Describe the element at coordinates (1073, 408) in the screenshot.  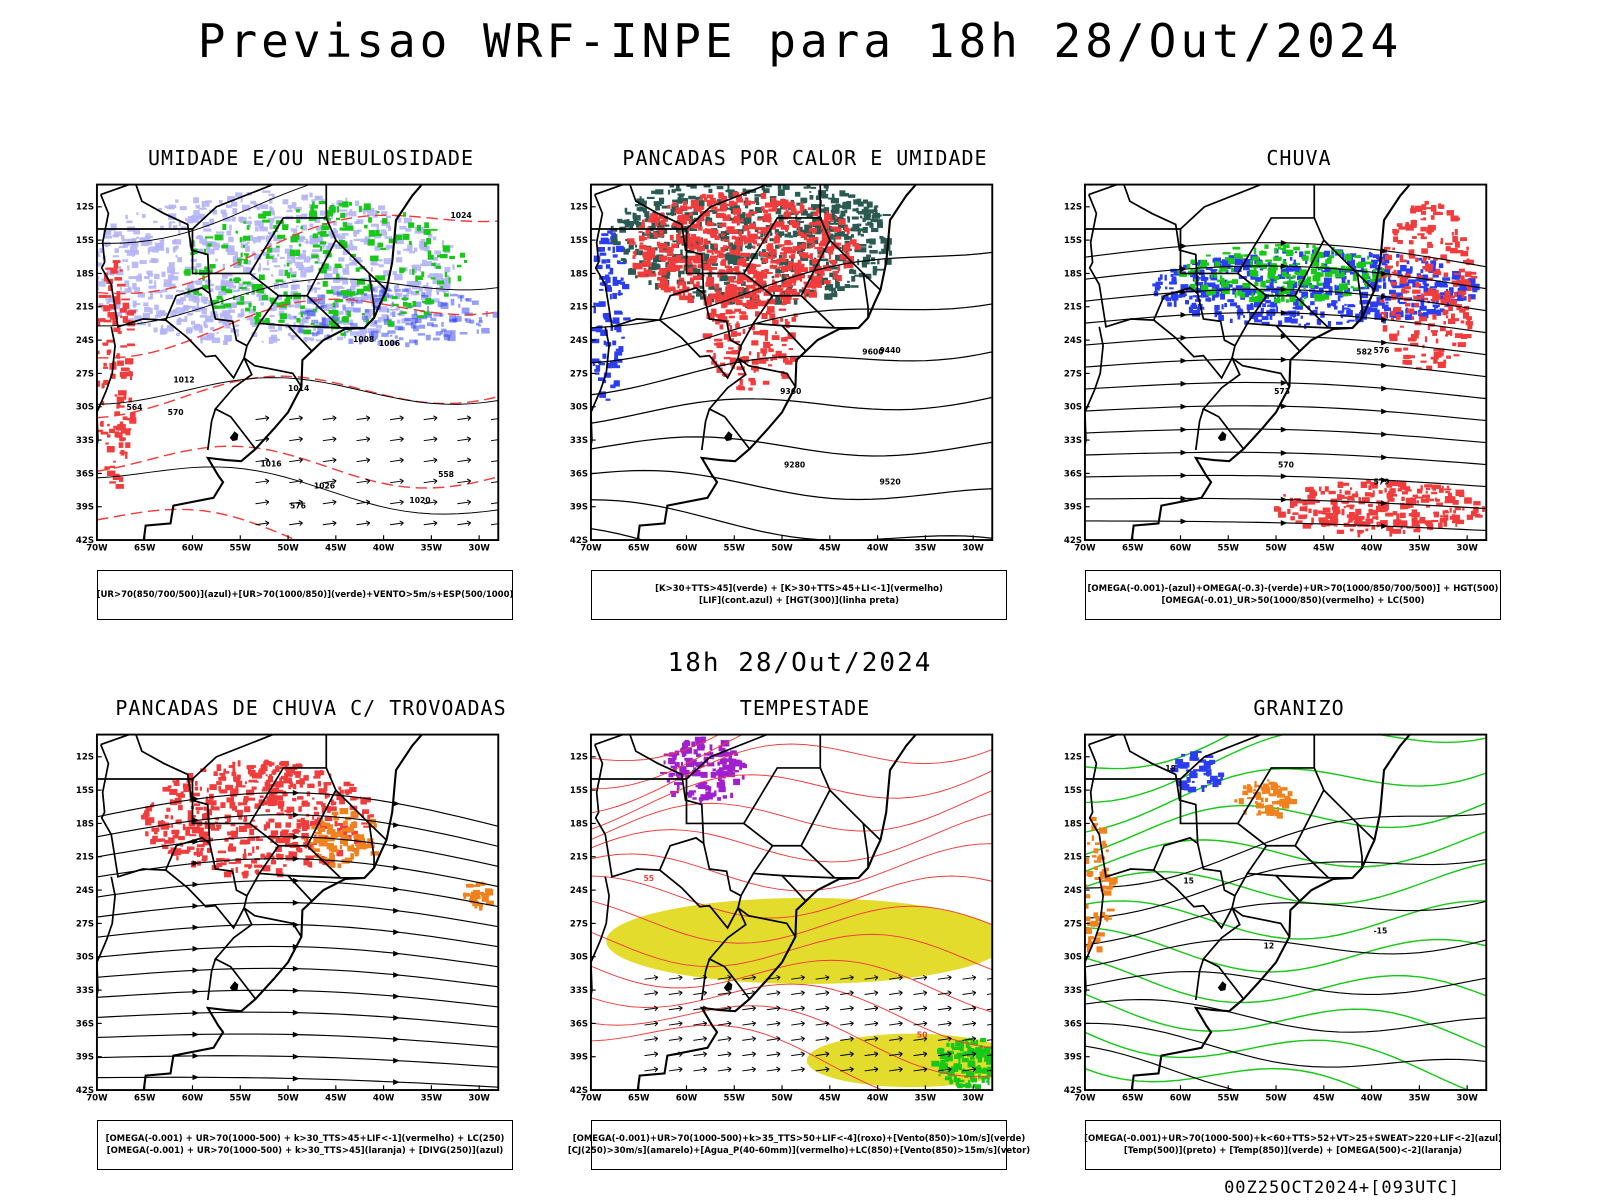
I see `y-tick-label: 30S` at that location.